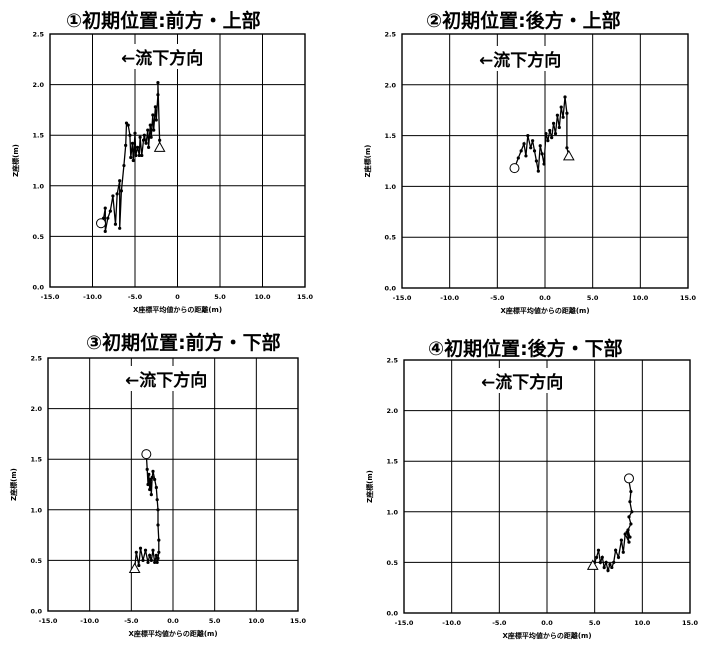  What do you see at coordinates (92, 297) in the screenshot?
I see `x-tick-label: -10.0` at bounding box center [92, 297].